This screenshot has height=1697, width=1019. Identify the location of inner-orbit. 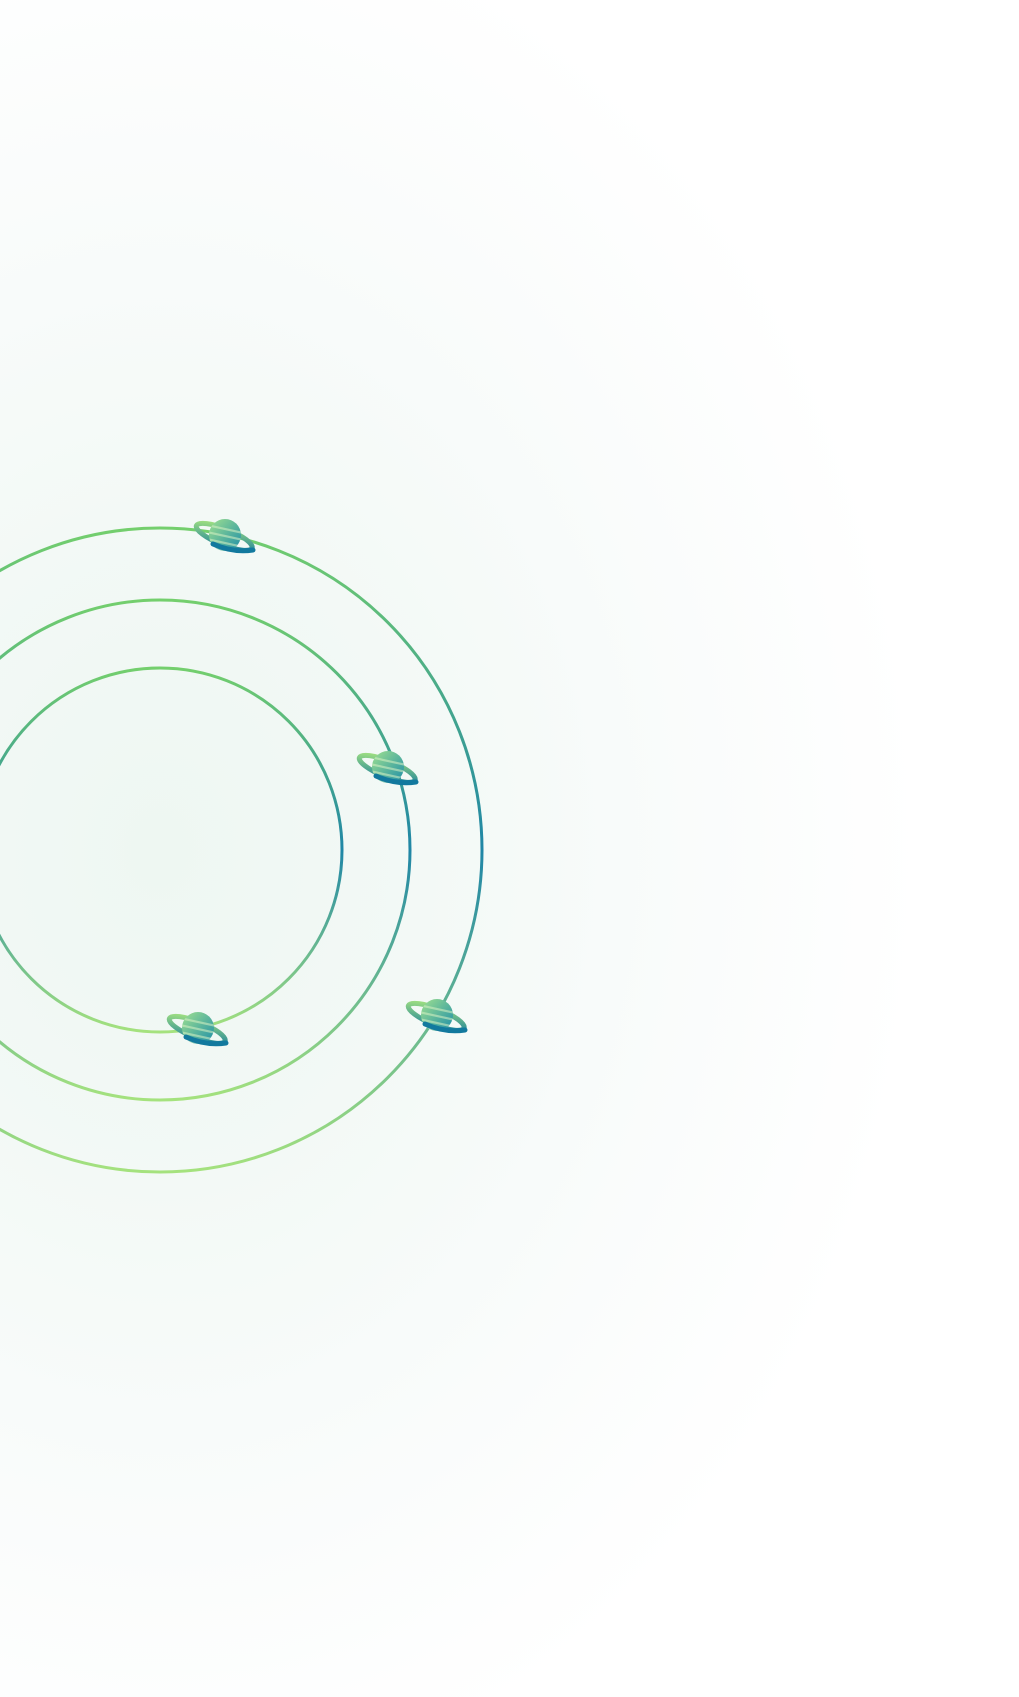
(172, 850).